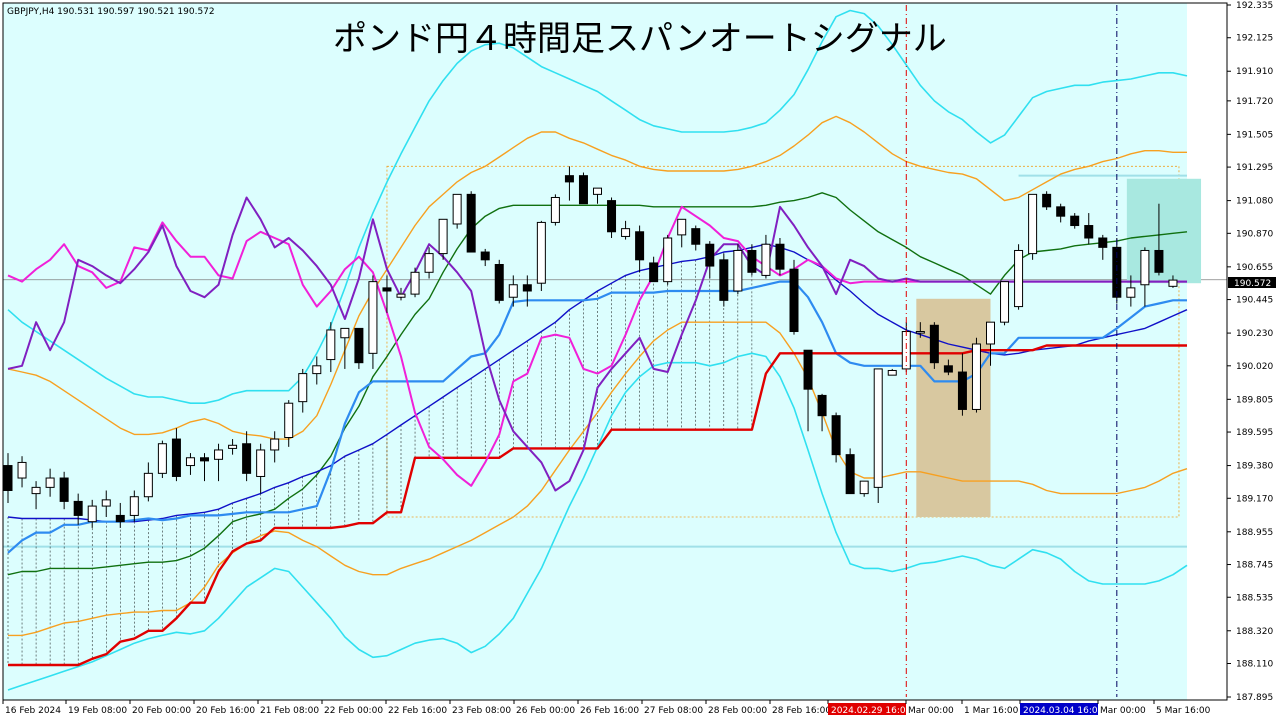  I want to click on x-tick-label: 19 Feb 08:00, so click(97, 711).